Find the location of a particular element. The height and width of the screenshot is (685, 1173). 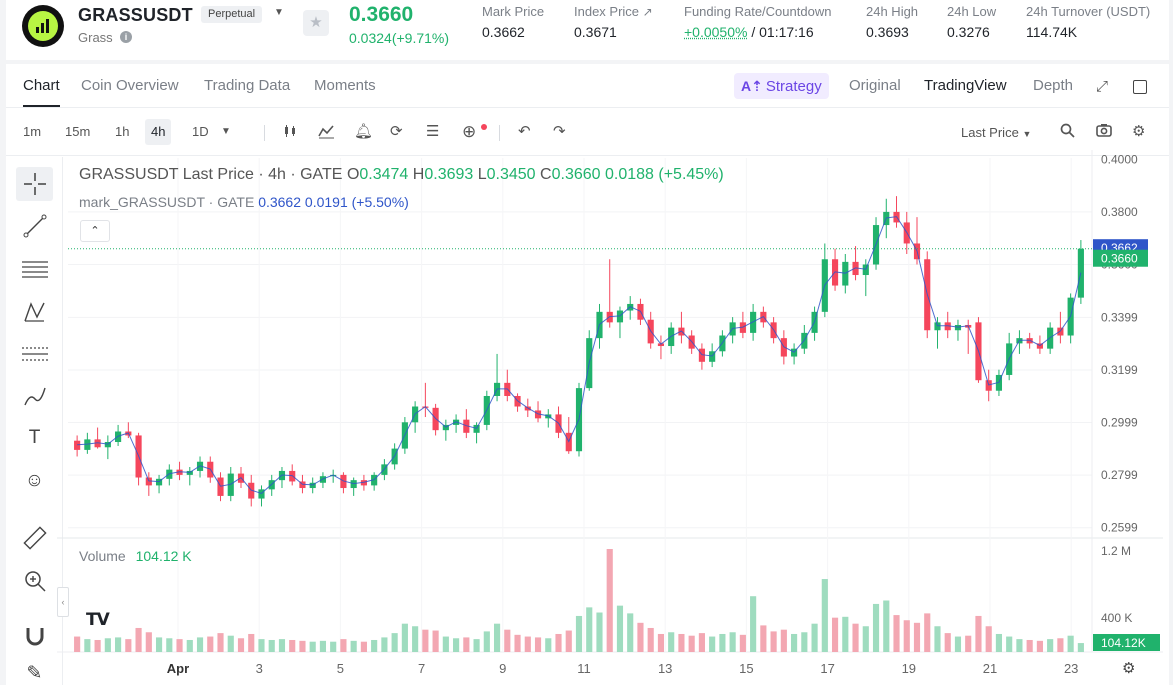

collapse-toolbar-icon: ‹ is located at coordinates (63, 602).